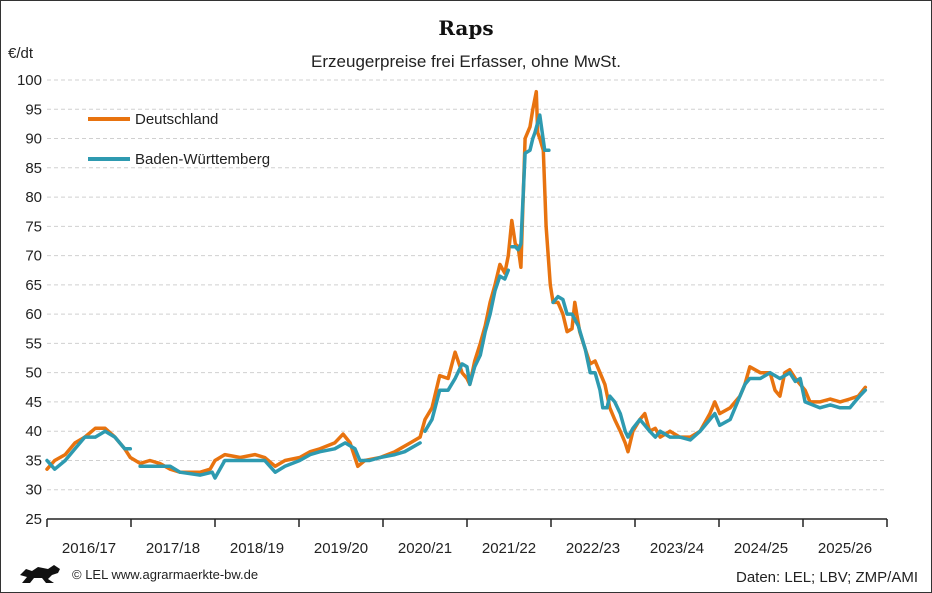 This screenshot has height=593, width=932. What do you see at coordinates (33, 343) in the screenshot?
I see `y-tick-label: 55` at bounding box center [33, 343].